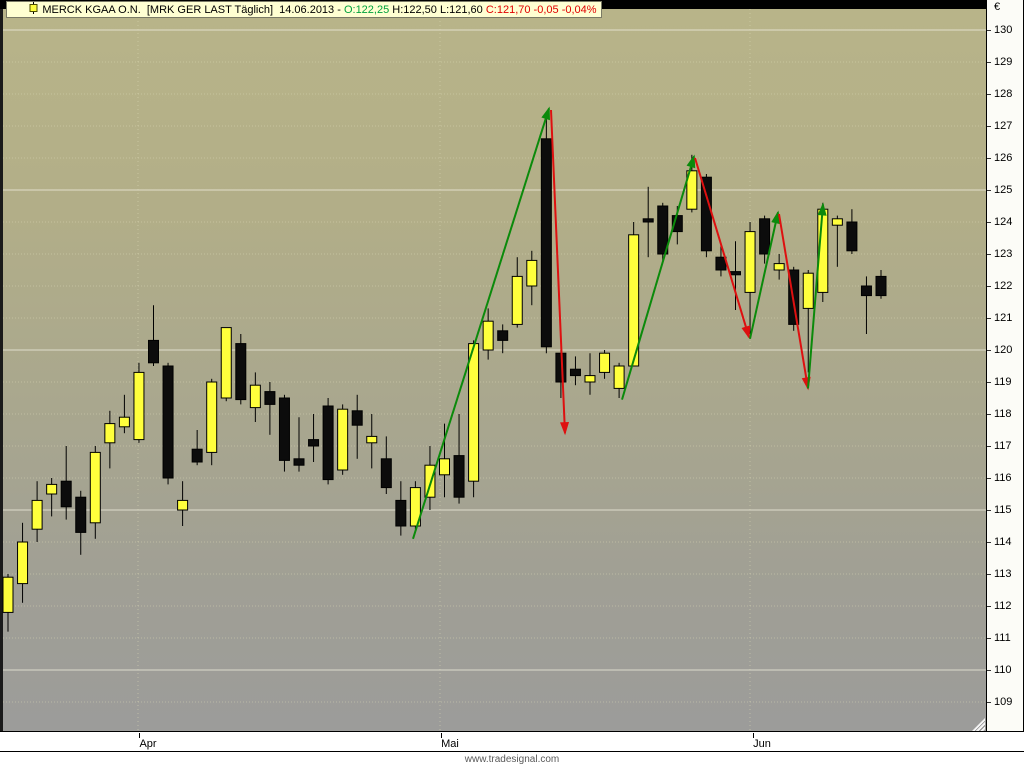  I want to click on price-tick-label: 122, so click(1003, 286).